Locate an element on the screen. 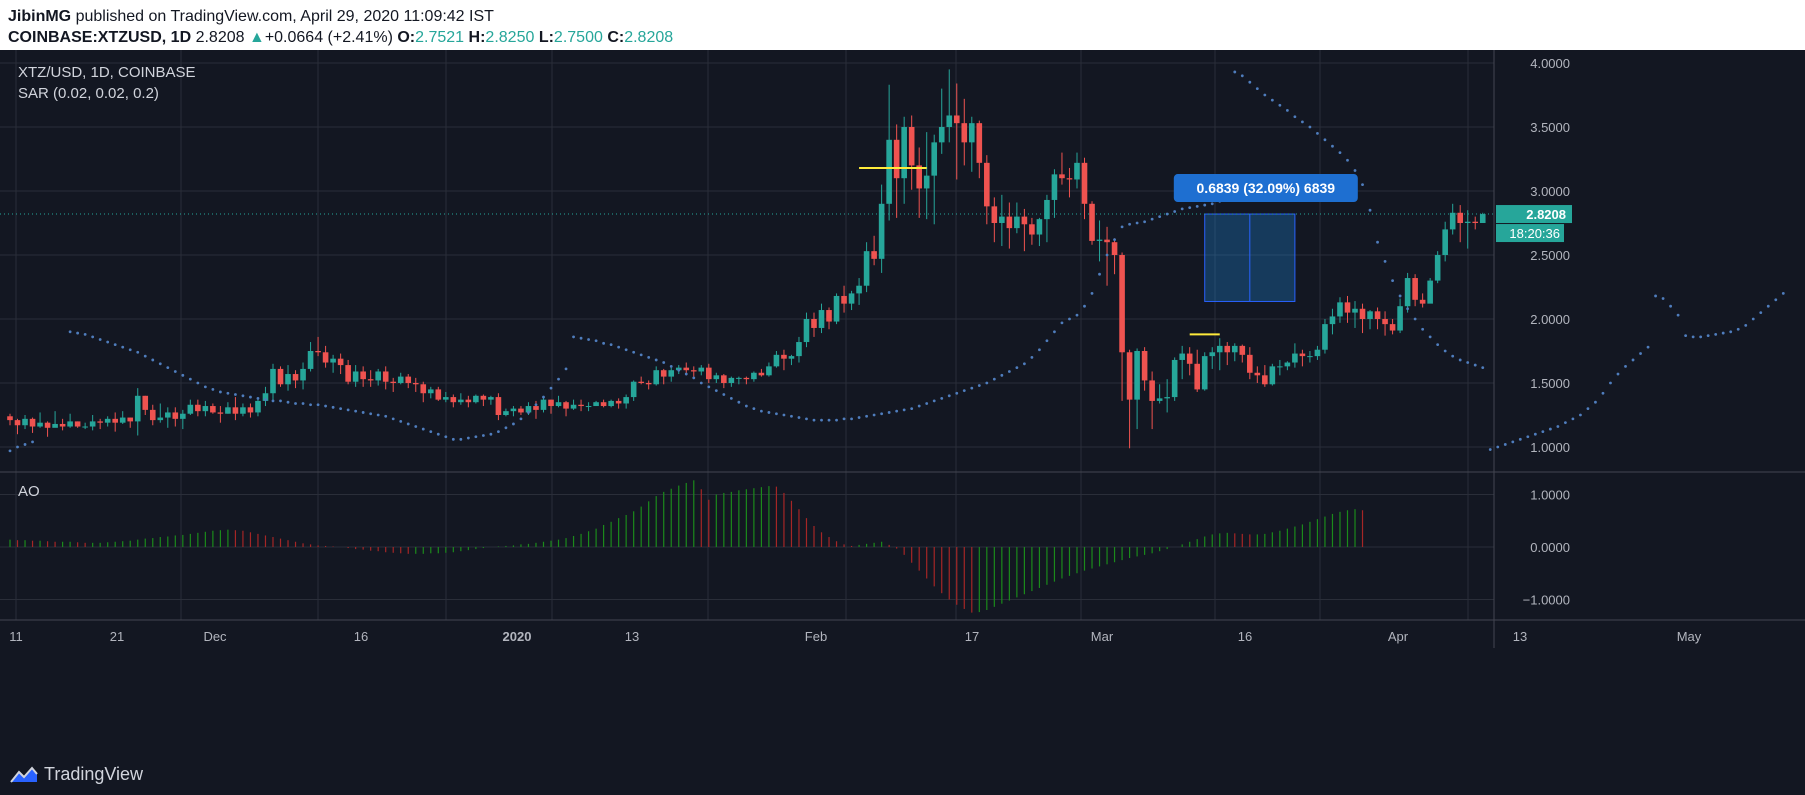  ao-tick-label: −1.0000 is located at coordinates (1546, 600).